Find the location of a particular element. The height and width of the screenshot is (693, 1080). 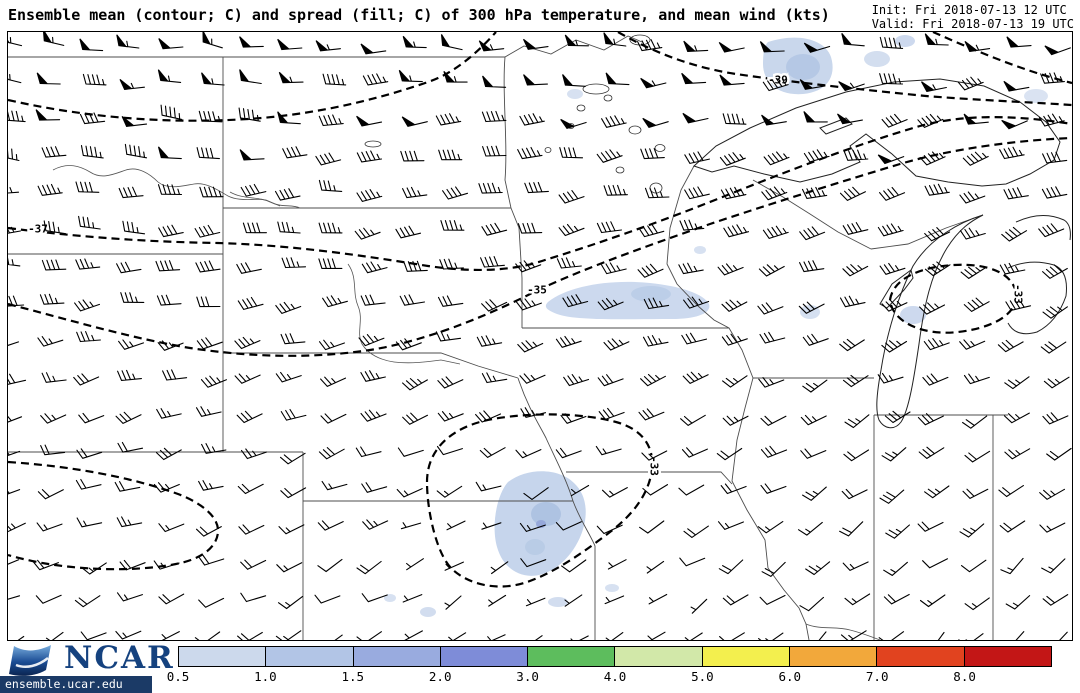

contour-label: -33 is located at coordinates (654, 466).